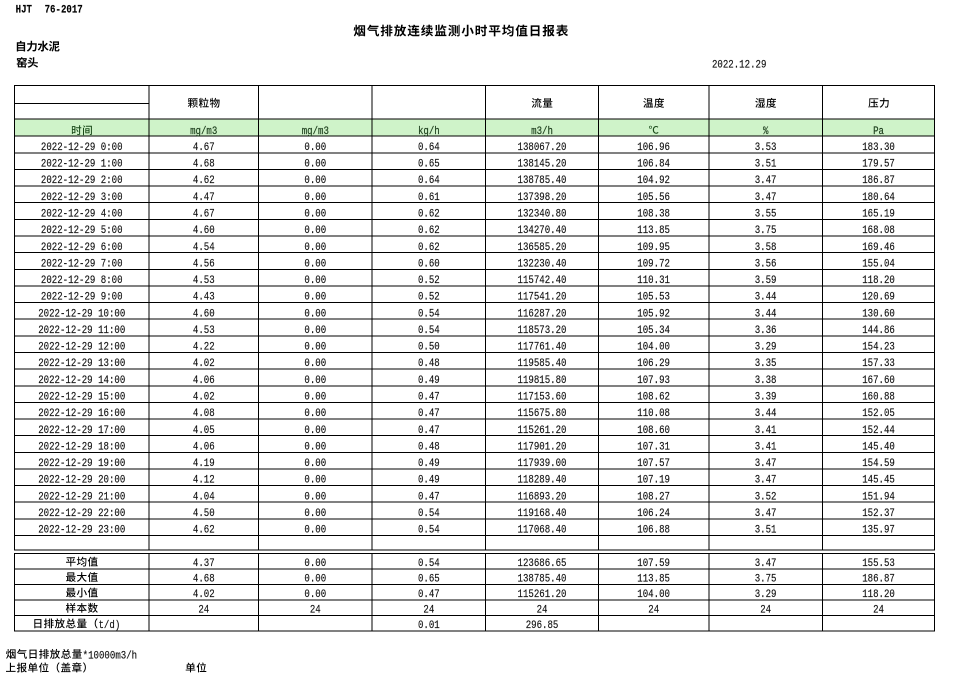  I want to click on svg-text: 3.52, so click(766, 498).